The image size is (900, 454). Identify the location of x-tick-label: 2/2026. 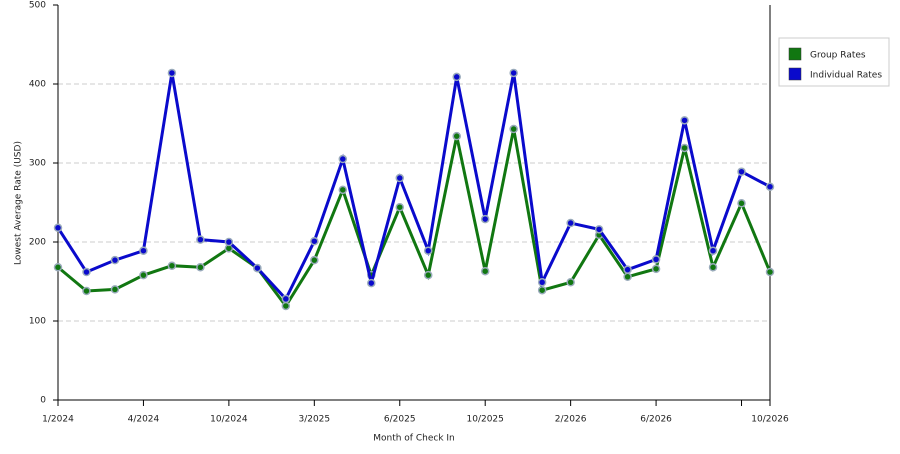
(571, 420).